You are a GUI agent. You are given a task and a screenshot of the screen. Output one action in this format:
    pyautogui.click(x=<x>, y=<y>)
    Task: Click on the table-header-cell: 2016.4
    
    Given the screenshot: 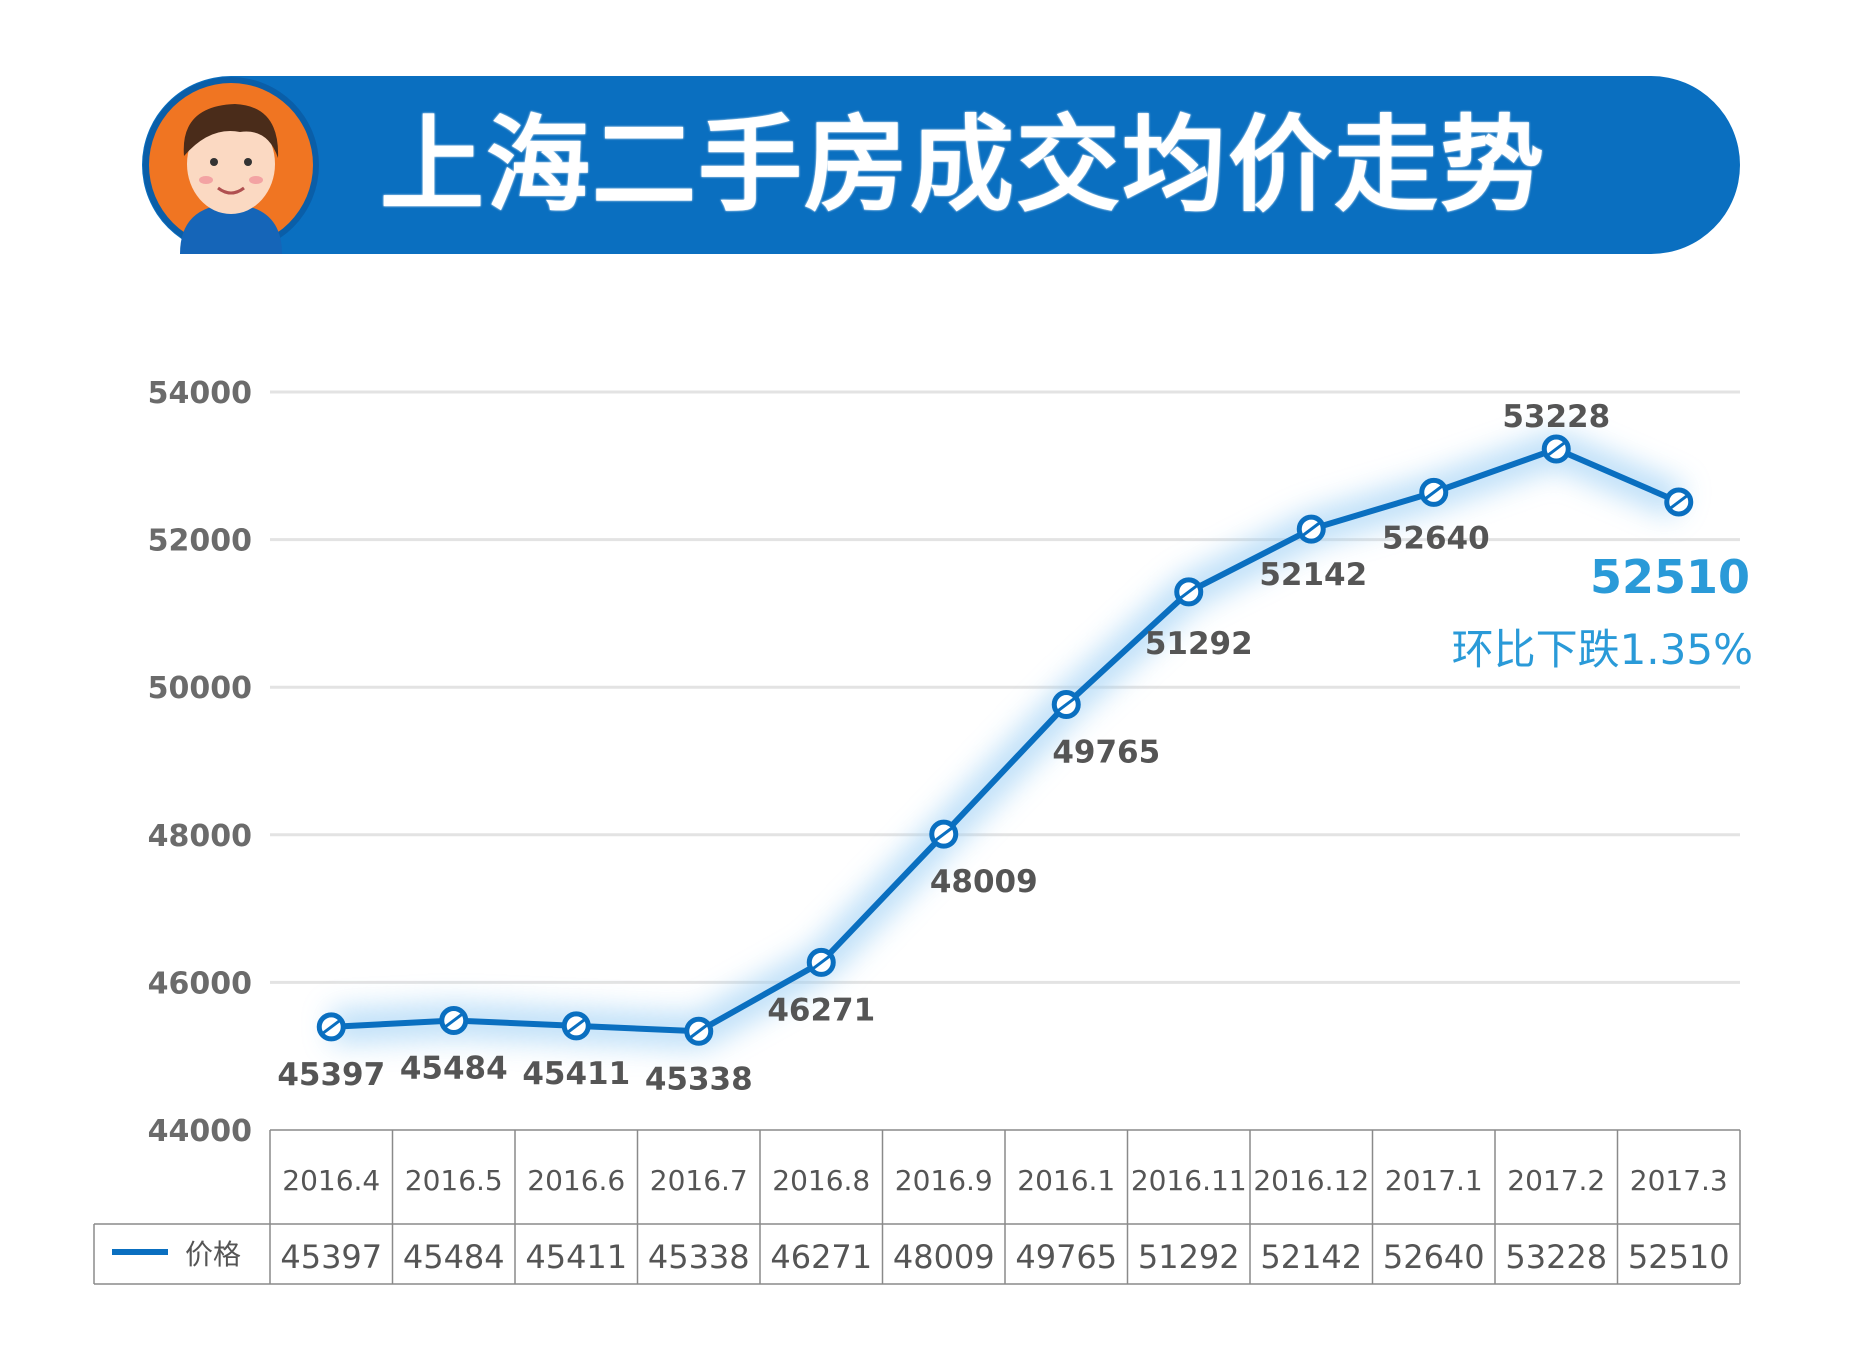 What is the action you would take?
    pyautogui.click(x=331, y=1180)
    